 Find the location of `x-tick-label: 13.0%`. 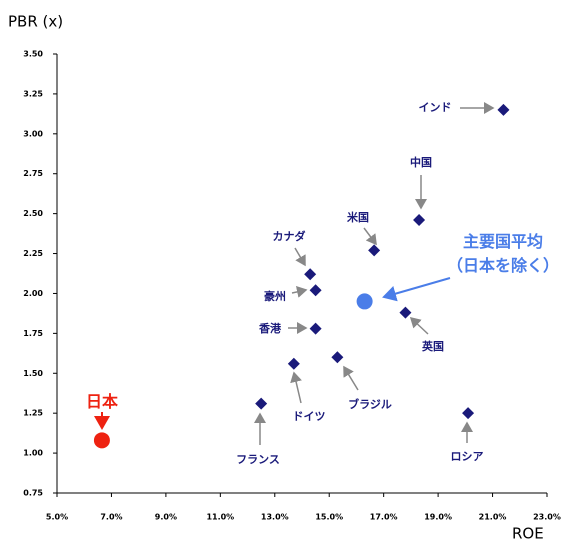

x-tick-label: 13.0% is located at coordinates (275, 517).